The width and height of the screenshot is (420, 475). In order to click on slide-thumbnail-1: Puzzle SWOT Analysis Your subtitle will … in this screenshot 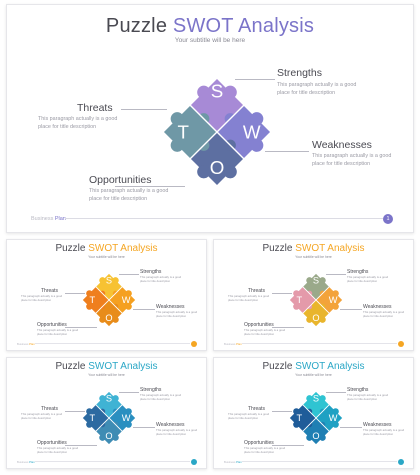, I will do `click(106, 295)`.